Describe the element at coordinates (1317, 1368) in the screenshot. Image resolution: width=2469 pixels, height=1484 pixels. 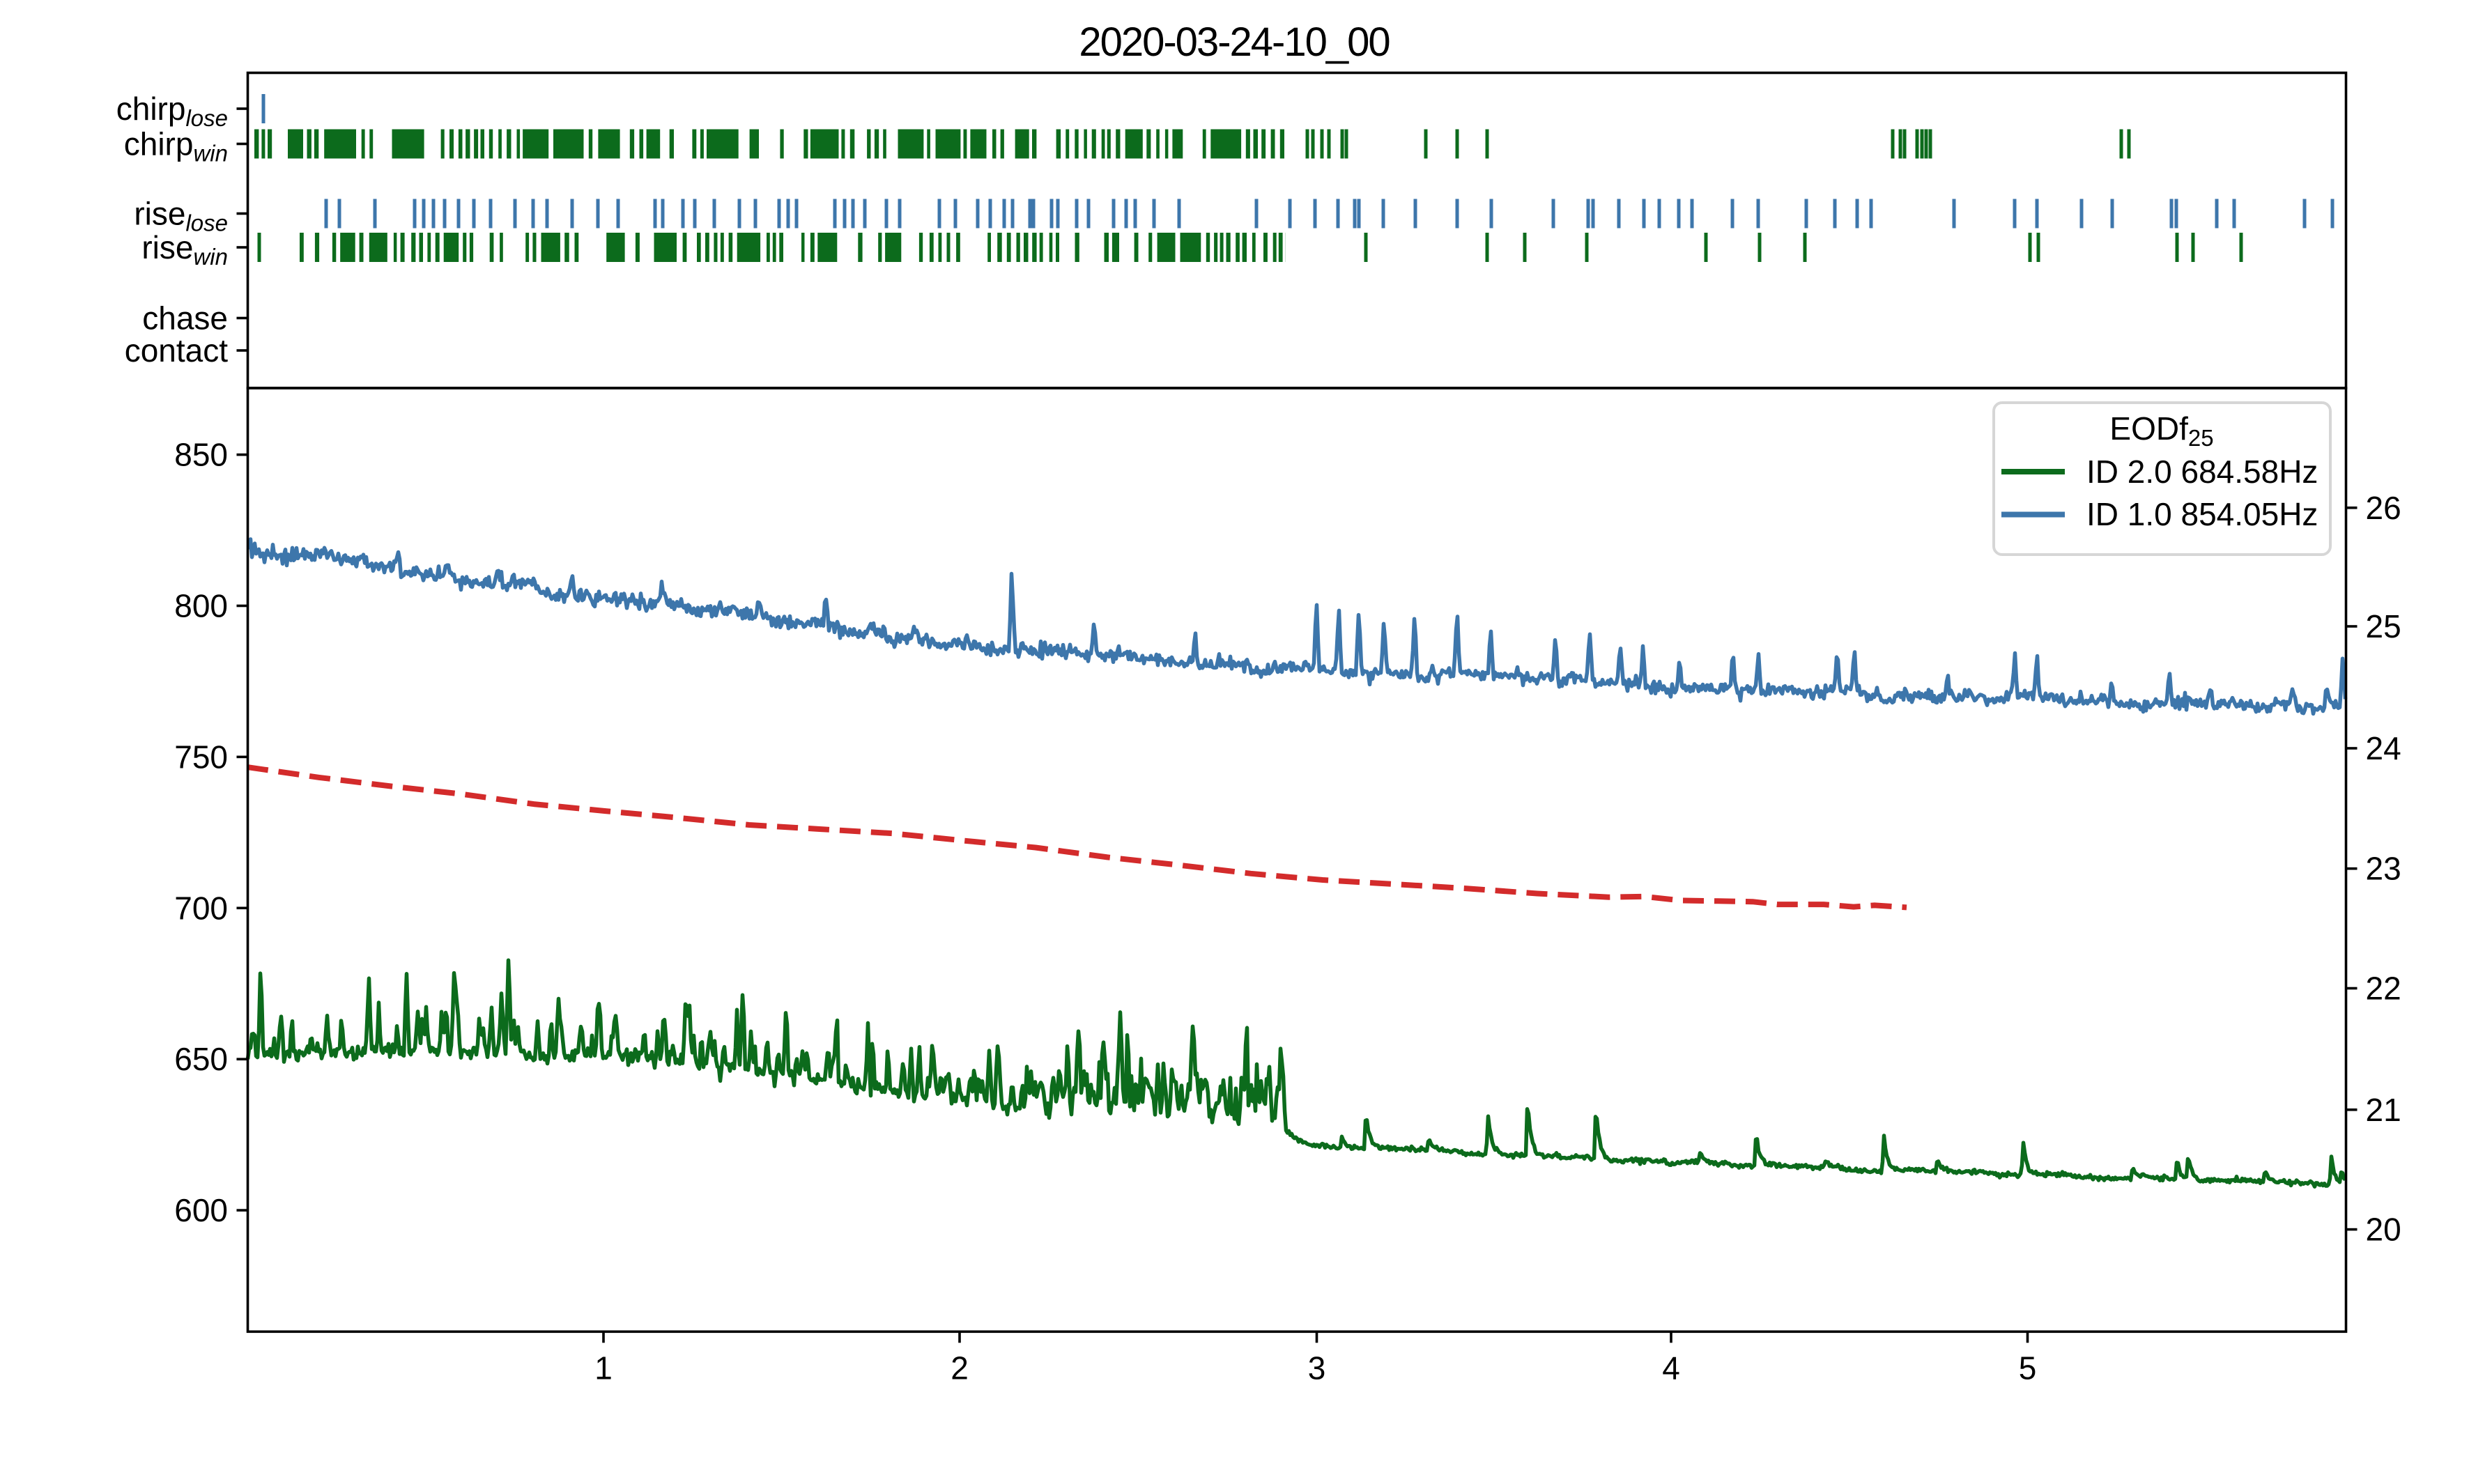
I see `svg-text: 3` at that location.